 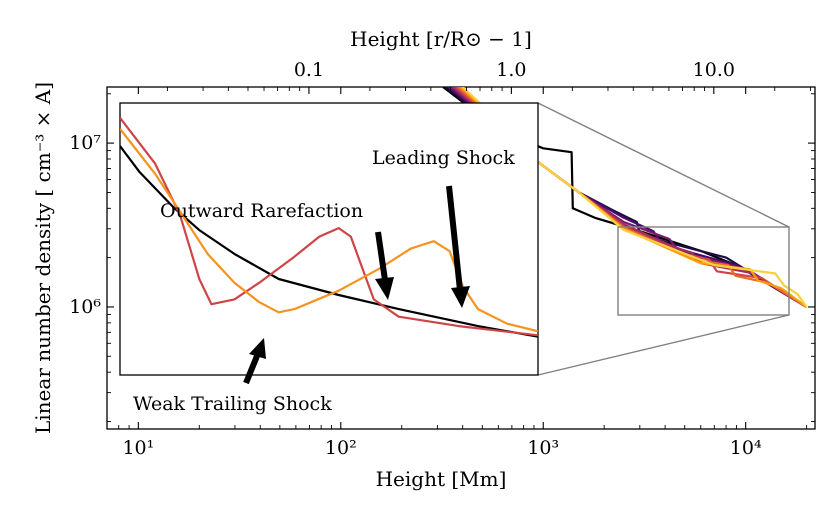 I want to click on zoom-connector-top, so click(x=663, y=165).